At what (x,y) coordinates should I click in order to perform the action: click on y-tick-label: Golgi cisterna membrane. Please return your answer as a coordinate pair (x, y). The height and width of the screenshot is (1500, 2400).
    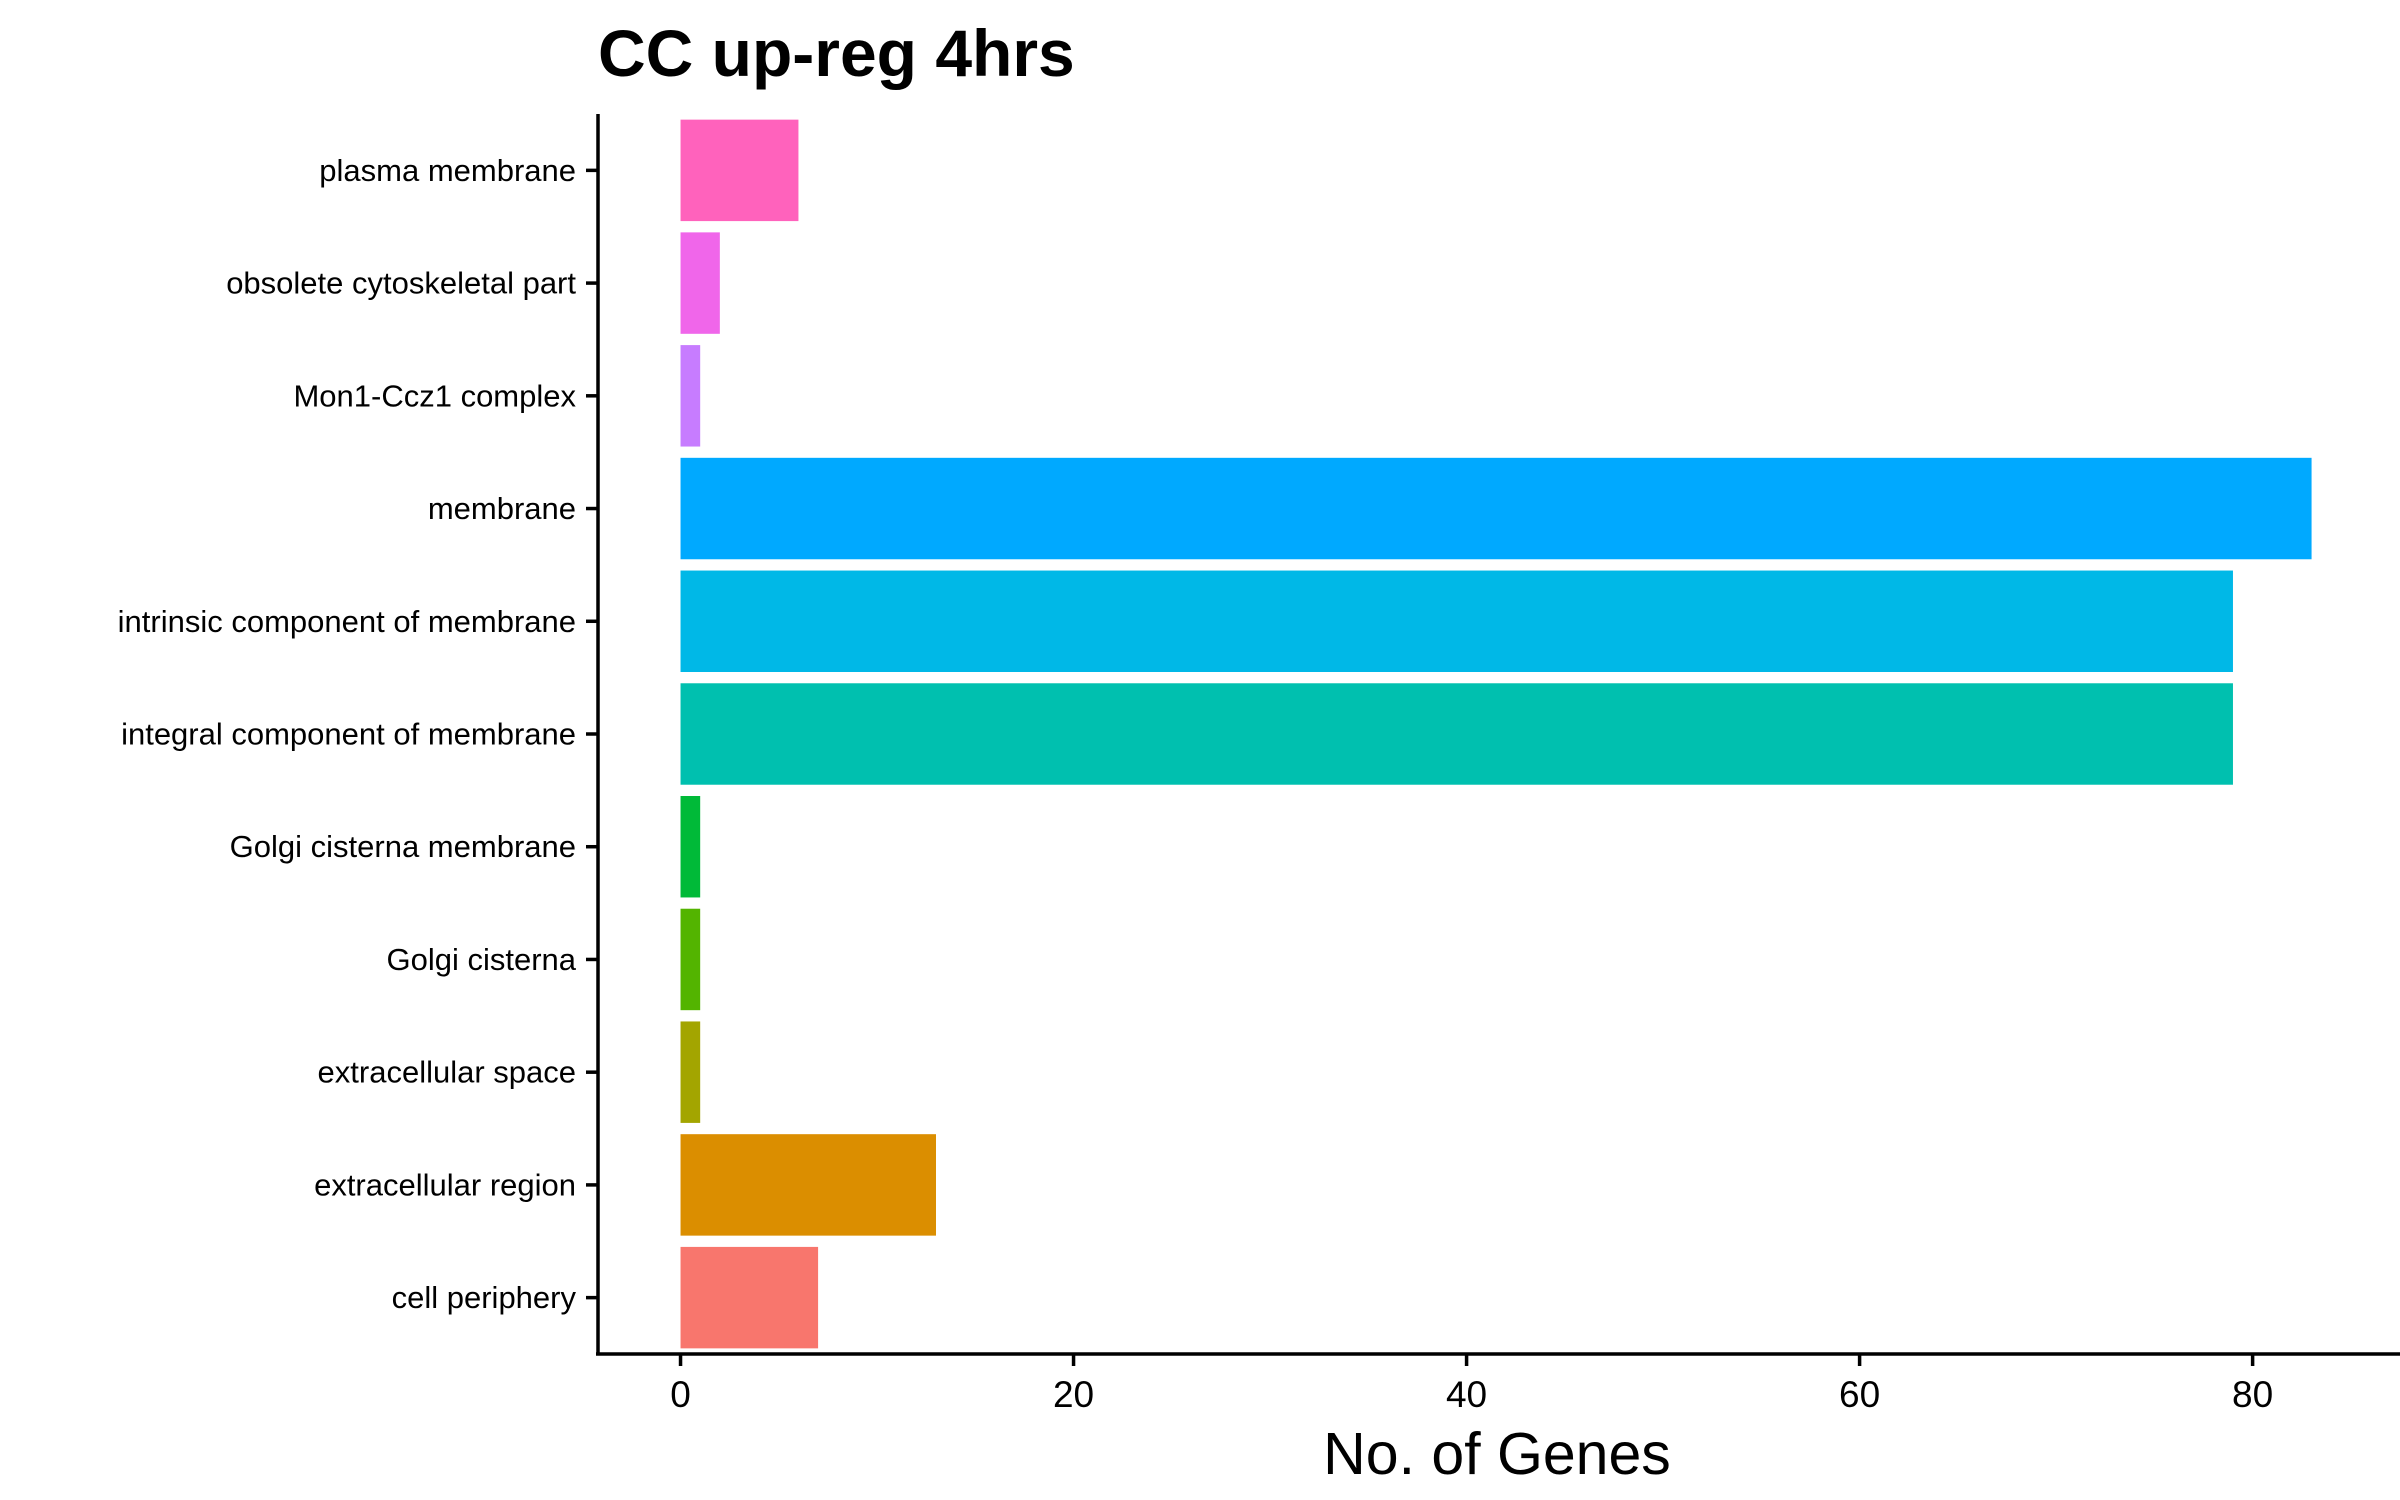
    Looking at the image, I should click on (403, 846).